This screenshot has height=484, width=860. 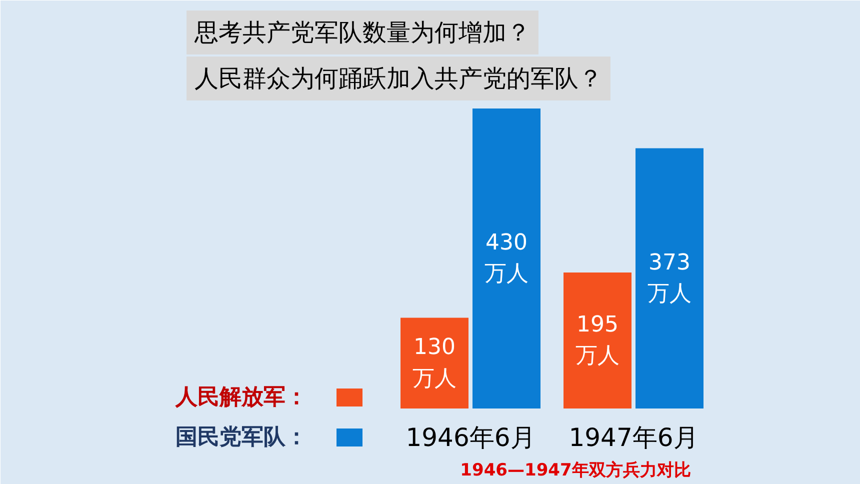 I want to click on data-label: 195 万人, so click(x=598, y=340).